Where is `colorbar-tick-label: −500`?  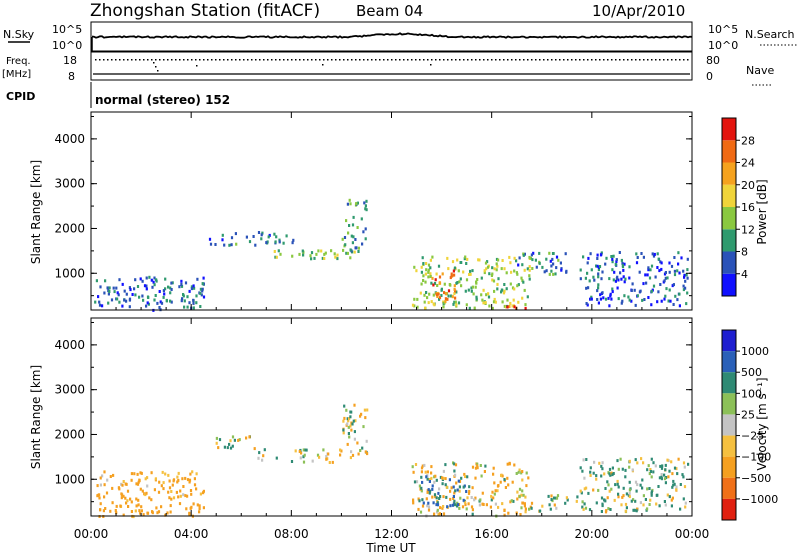
colorbar-tick-label: −500 is located at coordinates (756, 478).